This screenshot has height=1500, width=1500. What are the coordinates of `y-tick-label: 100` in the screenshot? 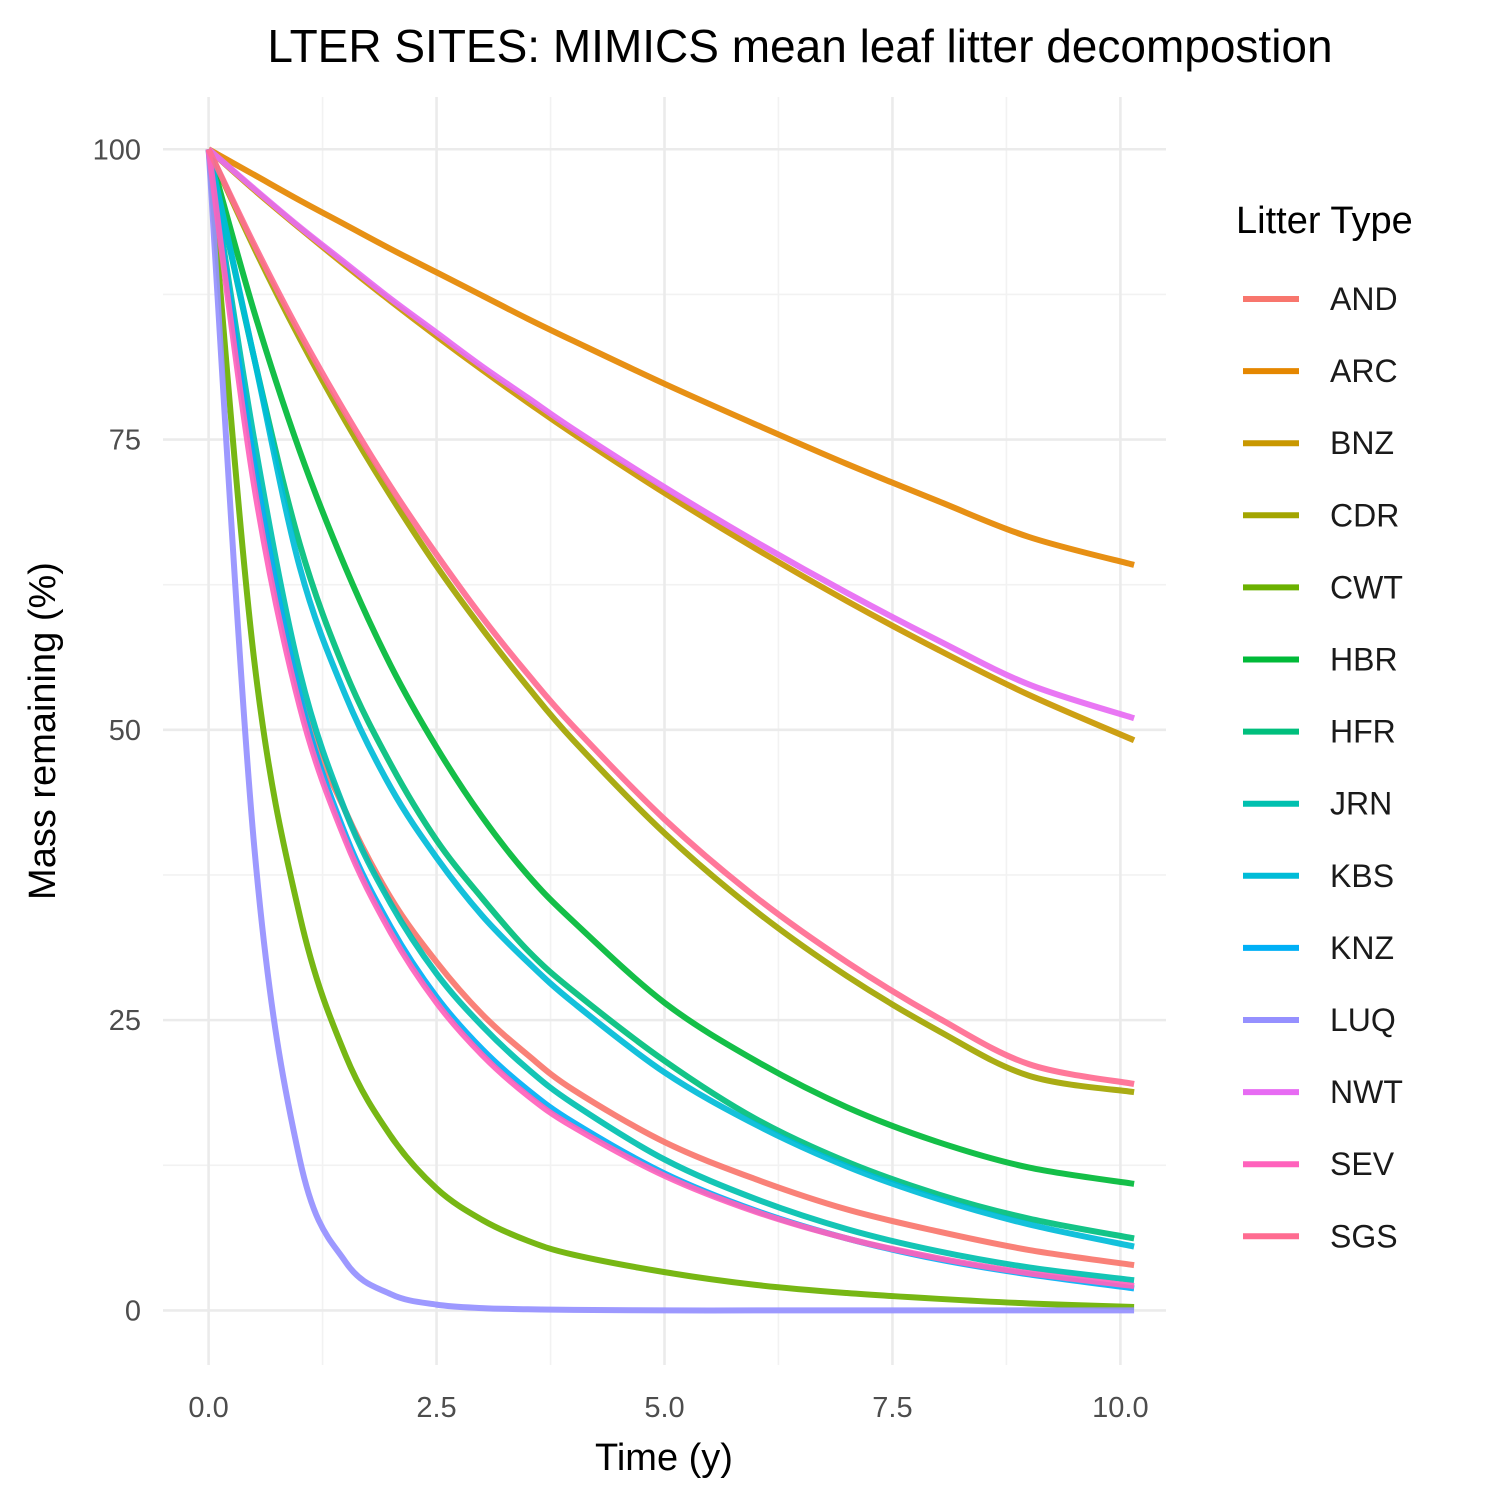 It's located at (117, 150).